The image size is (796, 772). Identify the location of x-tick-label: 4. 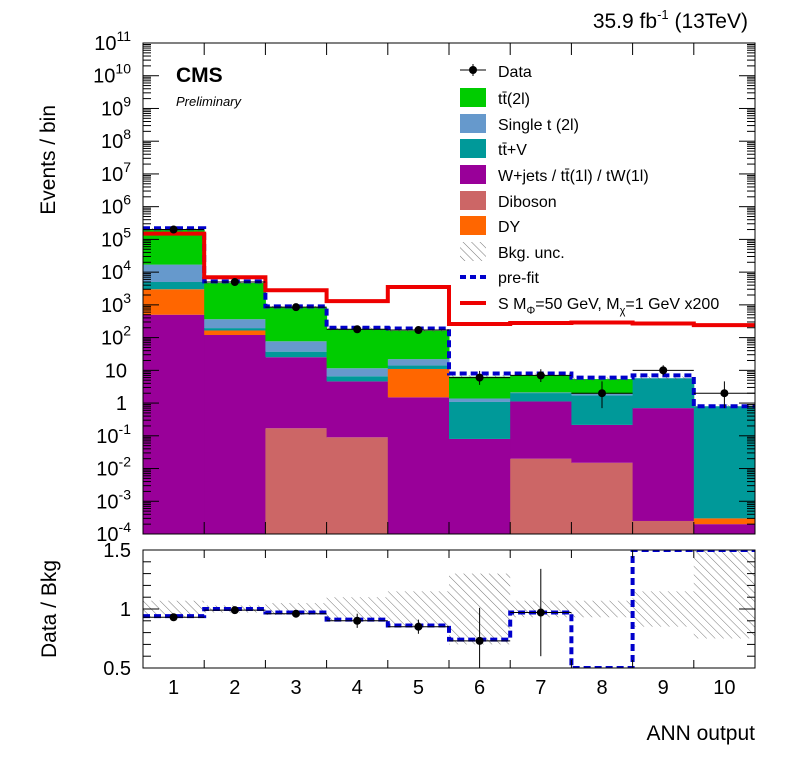
(357, 688).